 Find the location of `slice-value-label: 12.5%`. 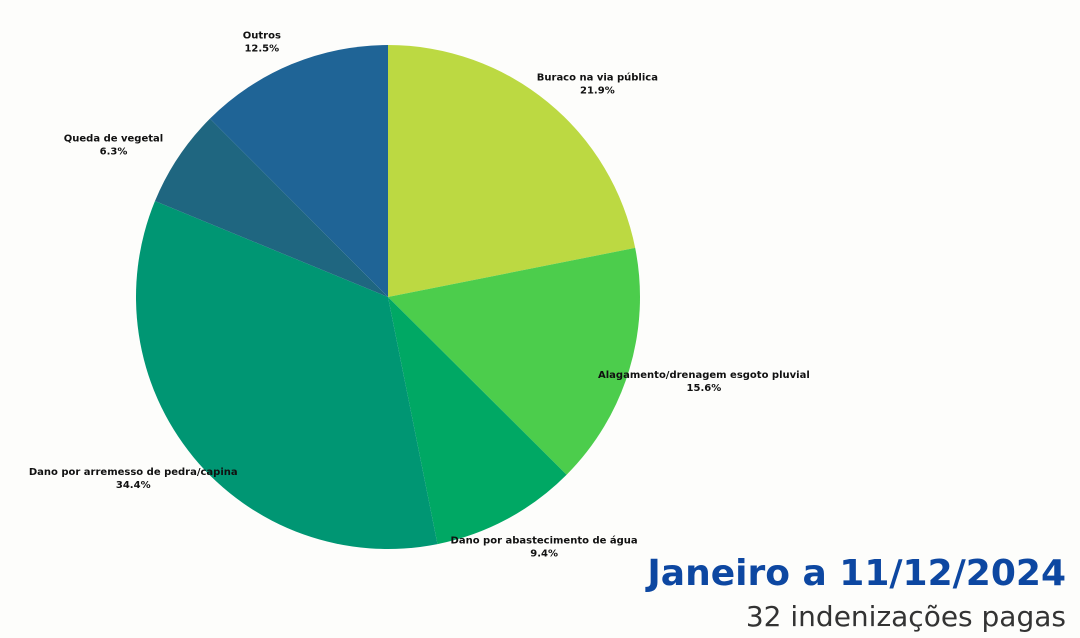

slice-value-label: 12.5% is located at coordinates (261, 48).